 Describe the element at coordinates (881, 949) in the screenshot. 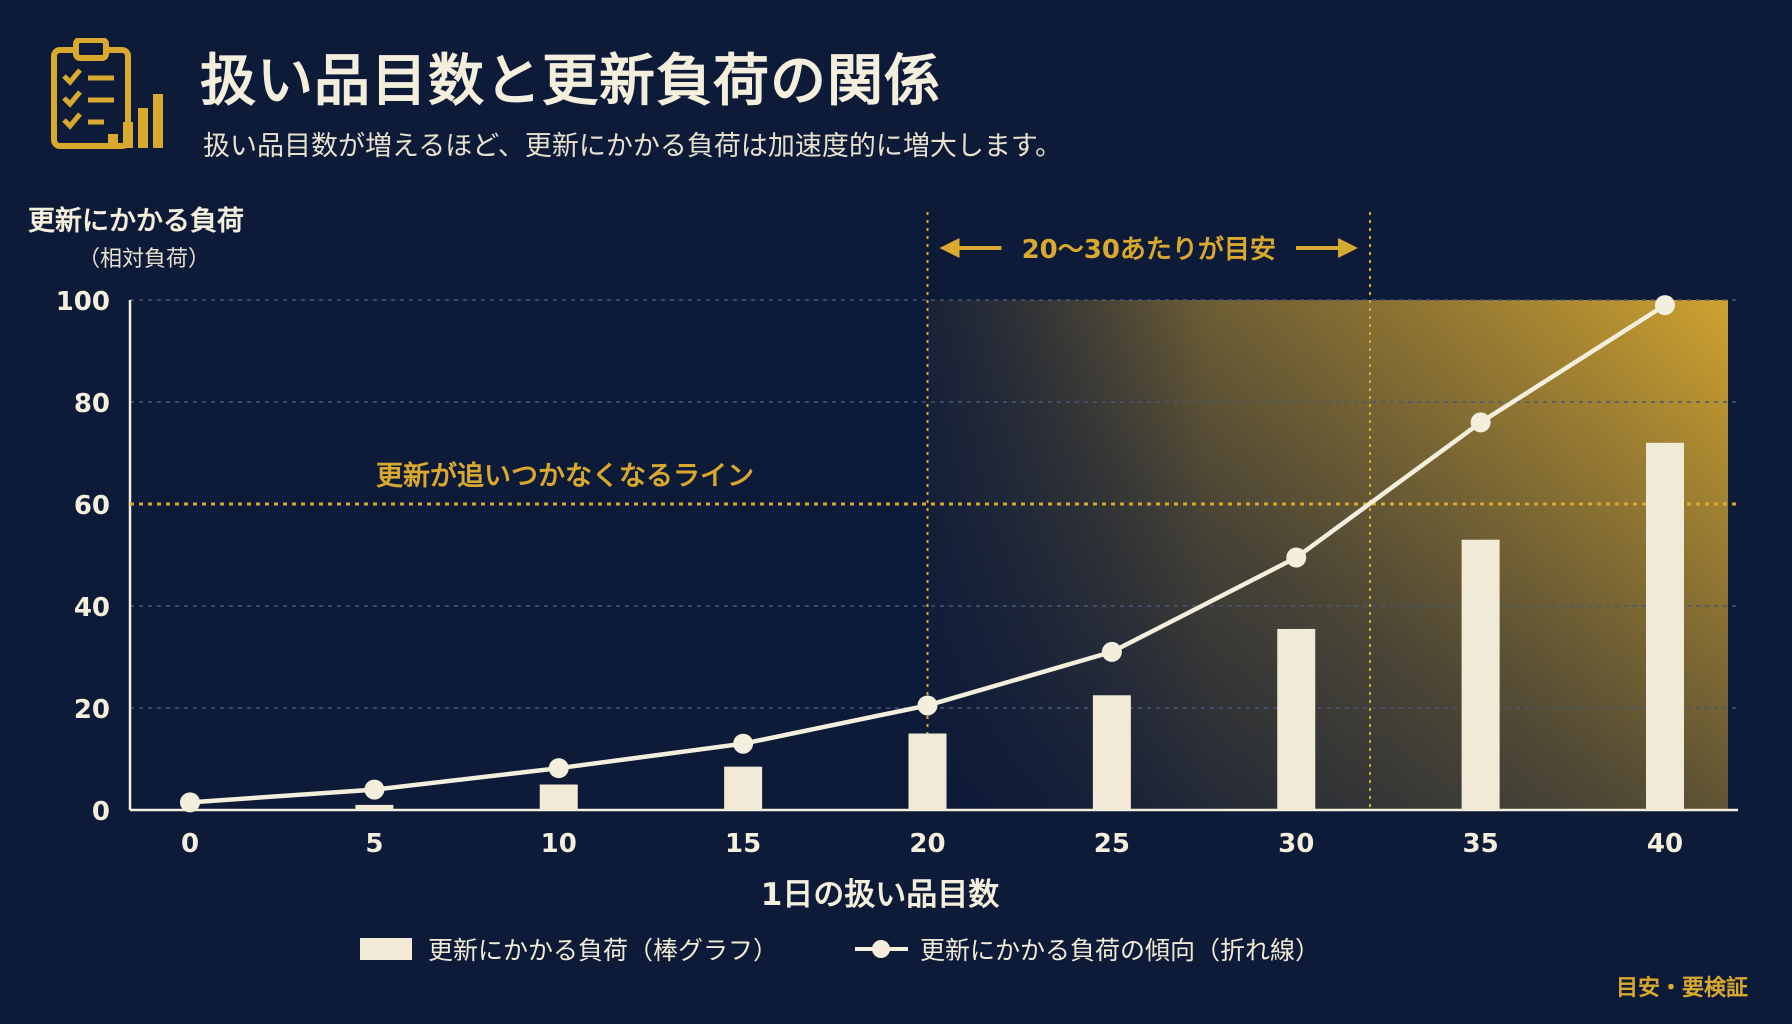

I see `legend-line-marker` at that location.